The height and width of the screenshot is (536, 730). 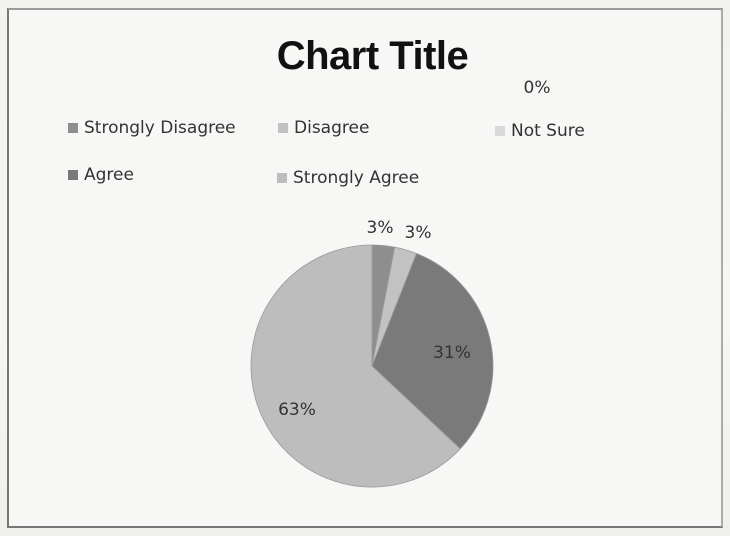 What do you see at coordinates (548, 131) in the screenshot?
I see `legend-label: Not Sure` at bounding box center [548, 131].